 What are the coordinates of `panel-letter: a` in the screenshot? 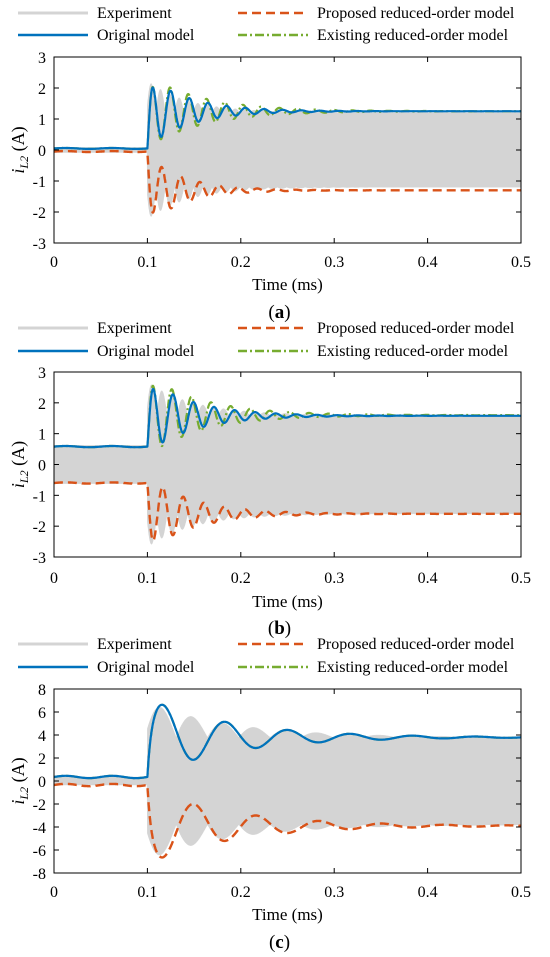 It's located at (280, 312).